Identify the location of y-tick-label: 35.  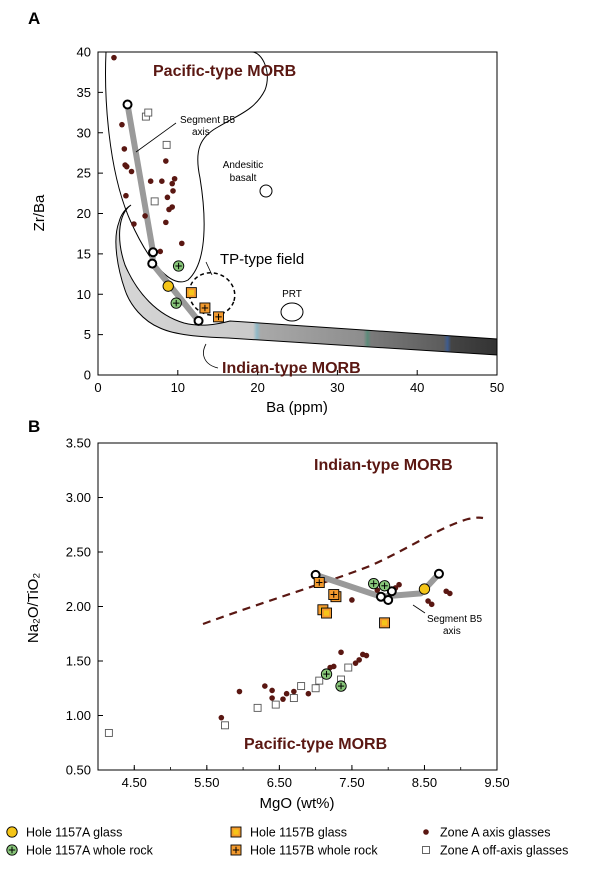
(84, 92).